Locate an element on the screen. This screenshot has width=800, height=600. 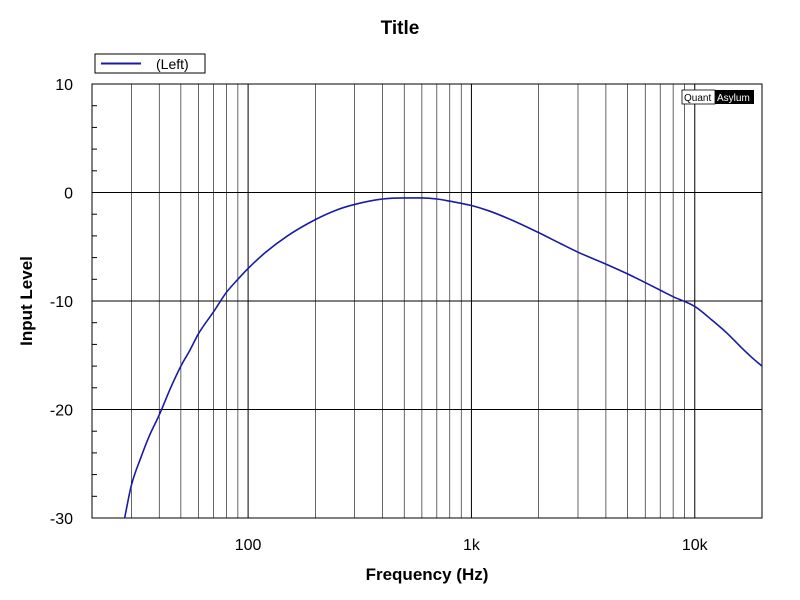
axis-ticks is located at coordinates (96, 301).